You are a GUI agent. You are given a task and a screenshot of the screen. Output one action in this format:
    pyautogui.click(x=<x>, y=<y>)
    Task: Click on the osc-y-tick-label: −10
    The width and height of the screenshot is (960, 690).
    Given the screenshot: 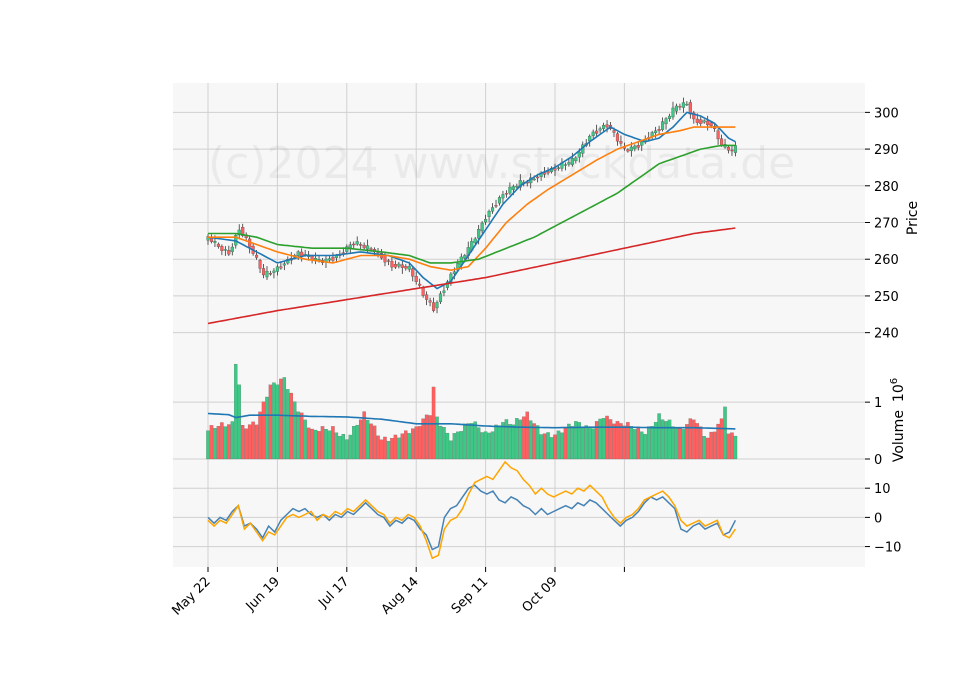 What is the action you would take?
    pyautogui.click(x=887, y=548)
    